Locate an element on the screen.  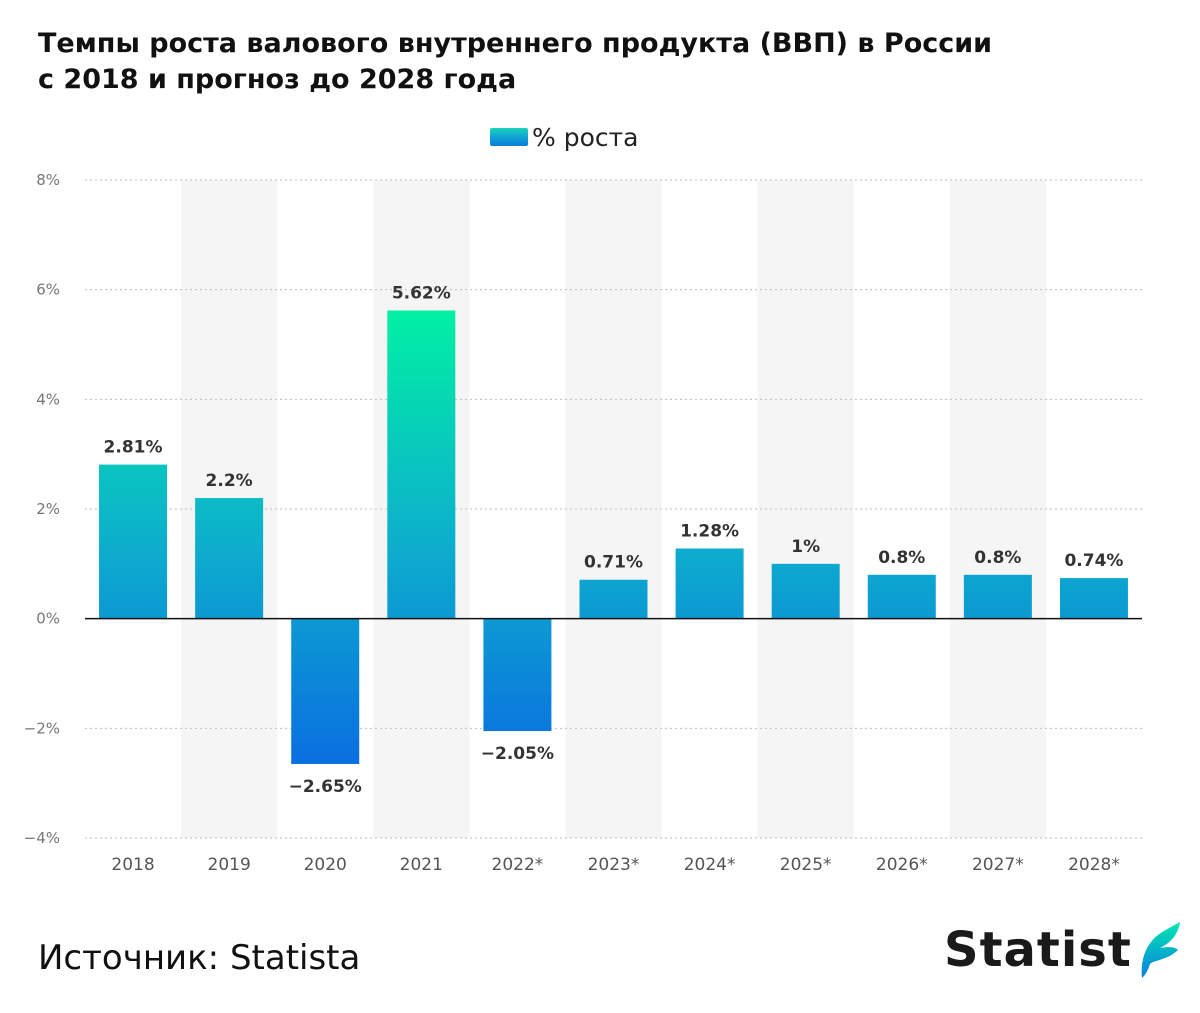
x-tick-label-2025*: 2025* is located at coordinates (806, 865).